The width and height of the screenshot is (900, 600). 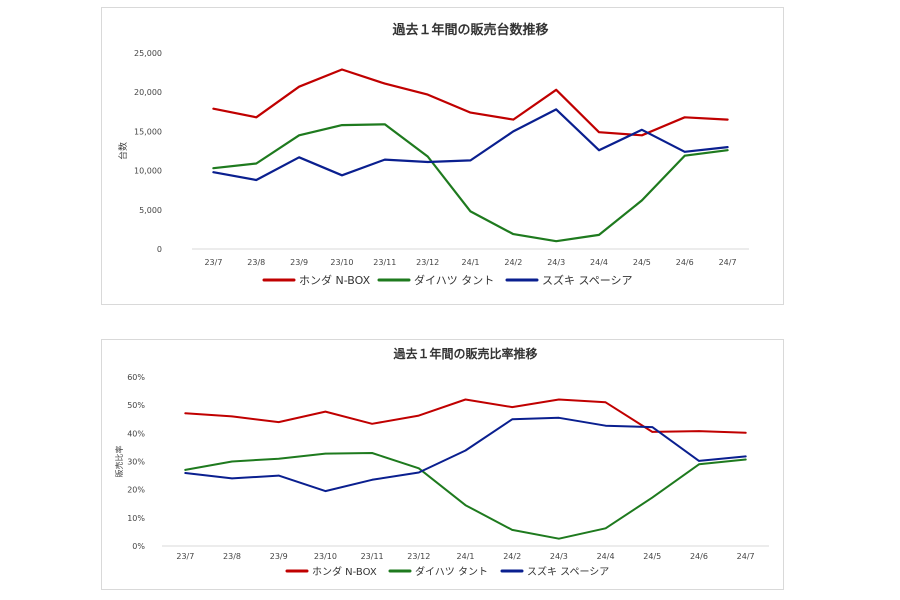 I want to click on share-legend-item-1: ダイハツ タント, so click(x=438, y=571).